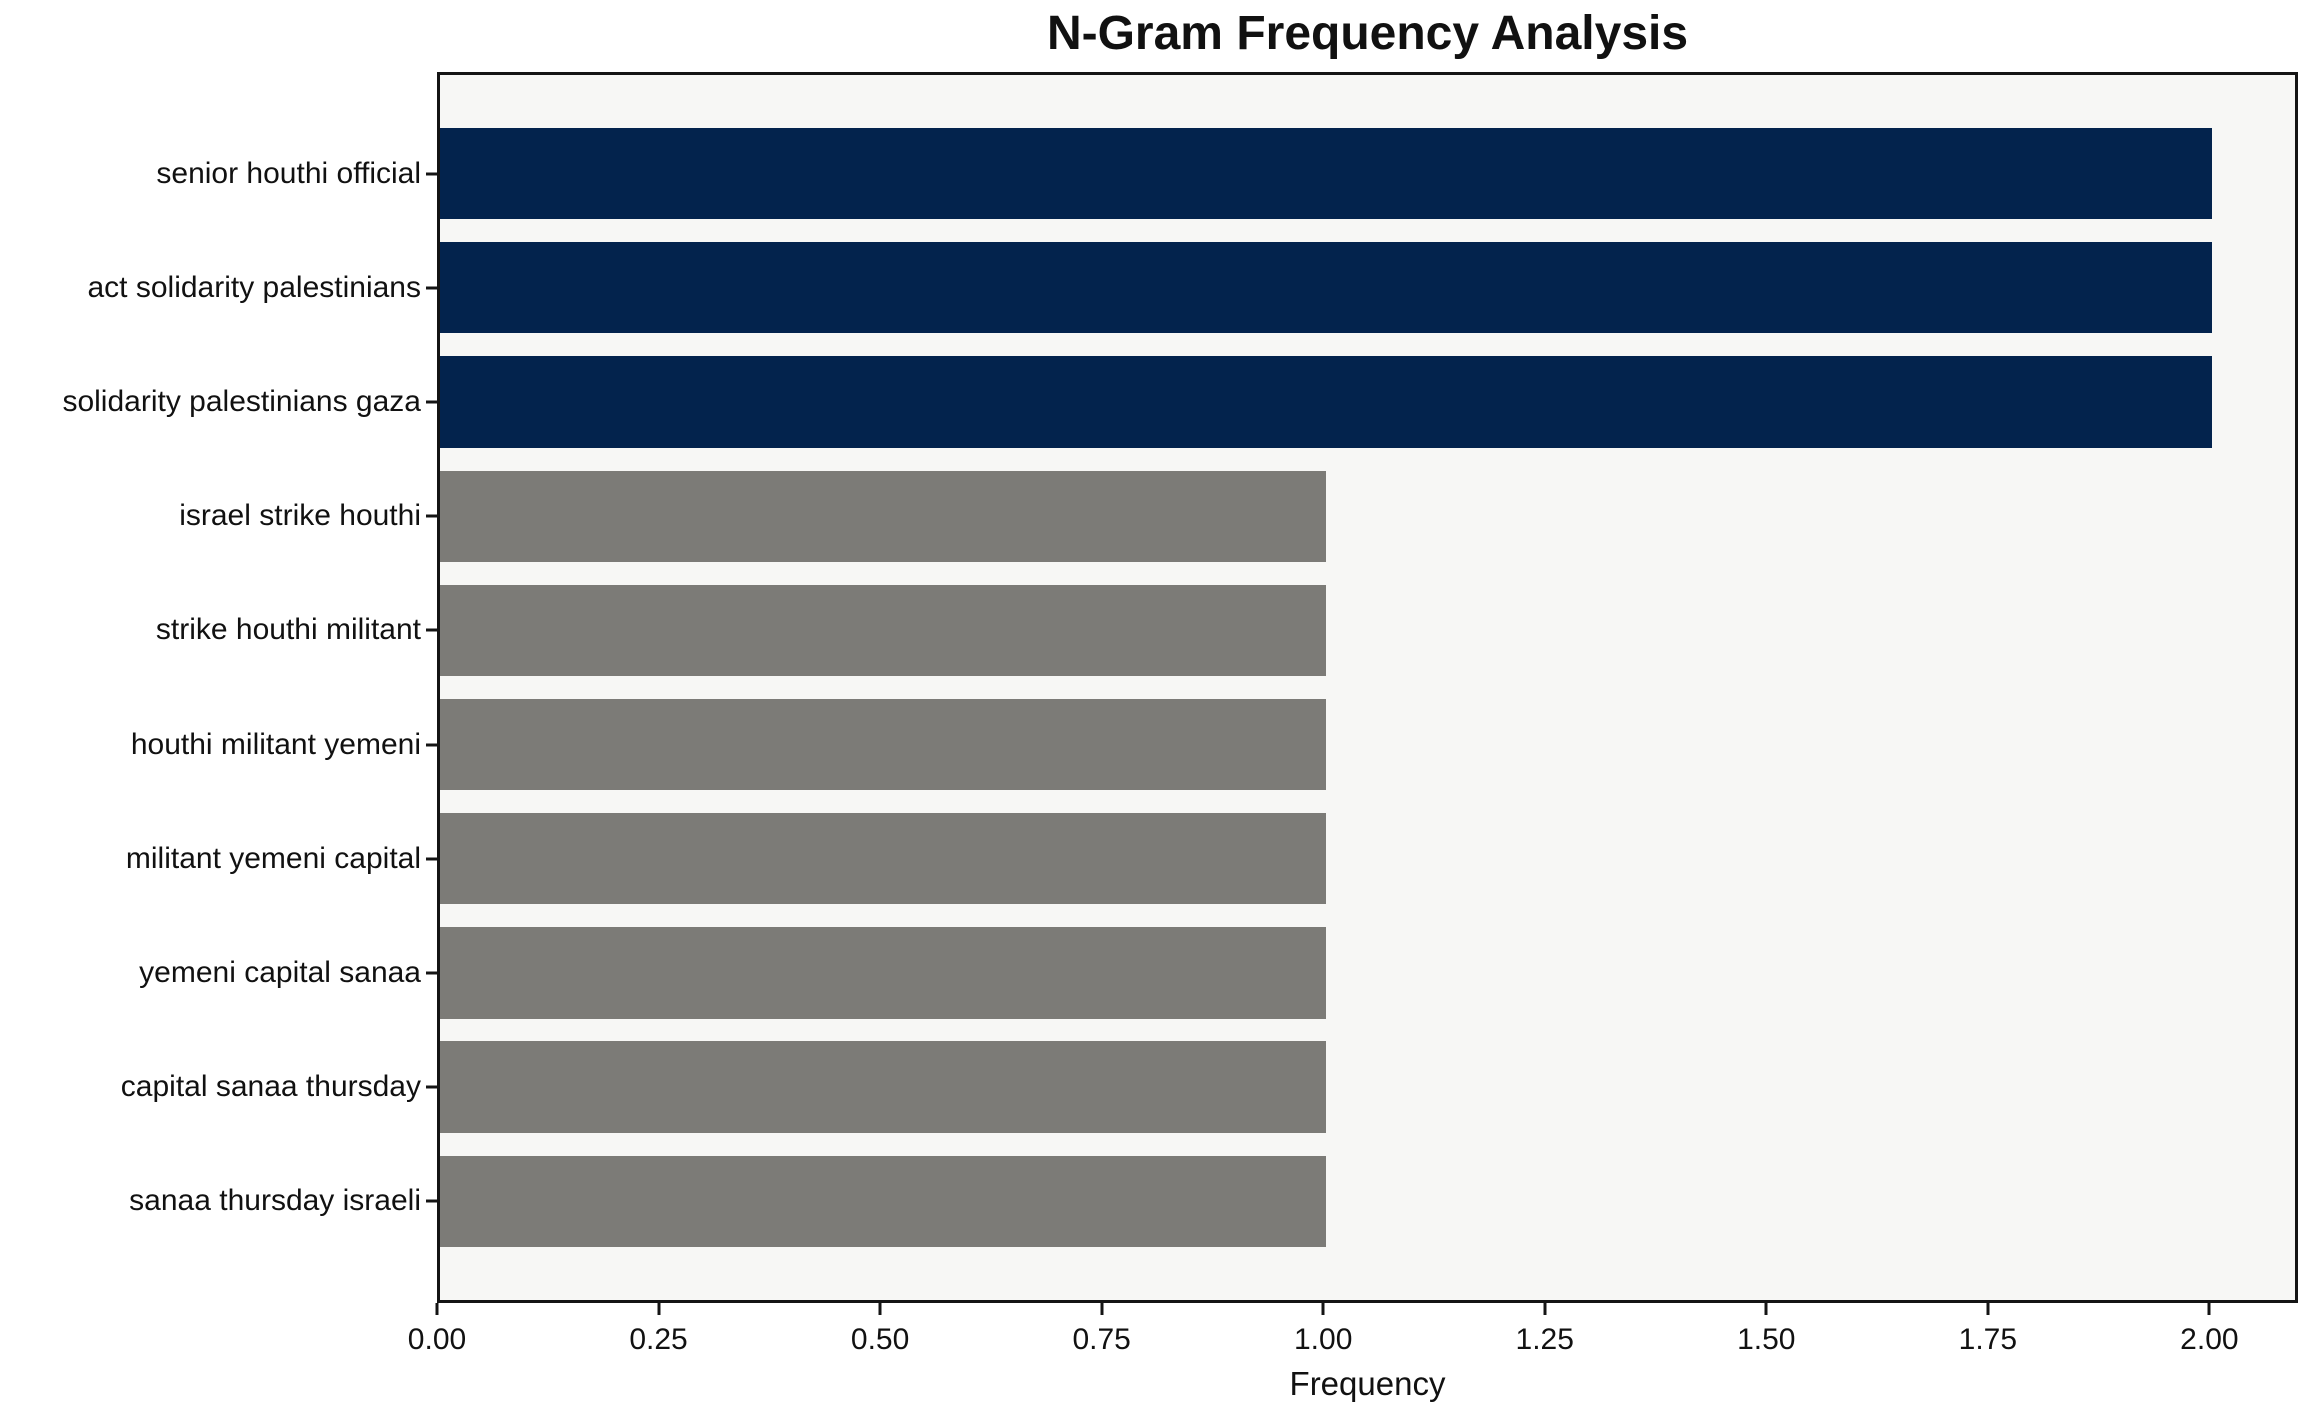  What do you see at coordinates (1101, 1339) in the screenshot?
I see `x-tick-label: 0.75` at bounding box center [1101, 1339].